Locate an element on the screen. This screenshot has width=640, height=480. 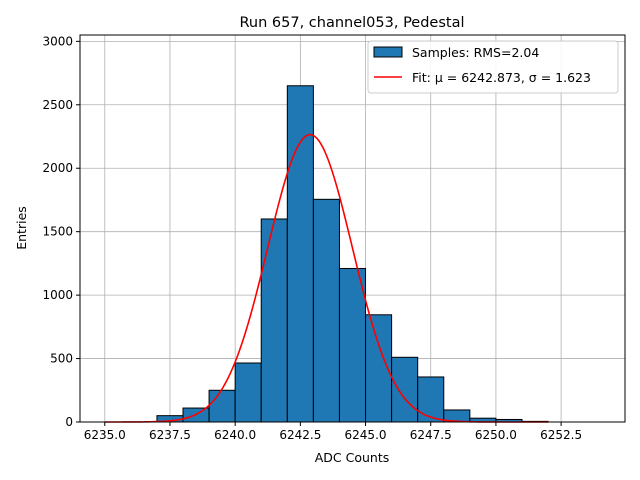
y-tick-label: 1500 is located at coordinates (57, 232).